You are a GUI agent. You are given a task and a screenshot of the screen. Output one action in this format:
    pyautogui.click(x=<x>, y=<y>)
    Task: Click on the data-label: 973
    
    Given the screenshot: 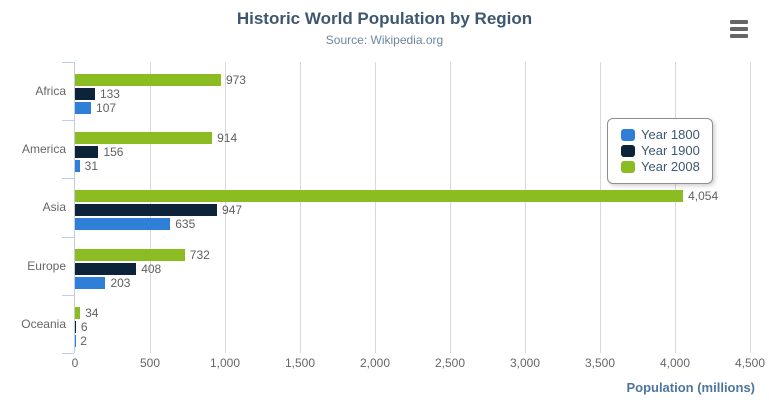 What is the action you would take?
    pyautogui.click(x=235, y=80)
    